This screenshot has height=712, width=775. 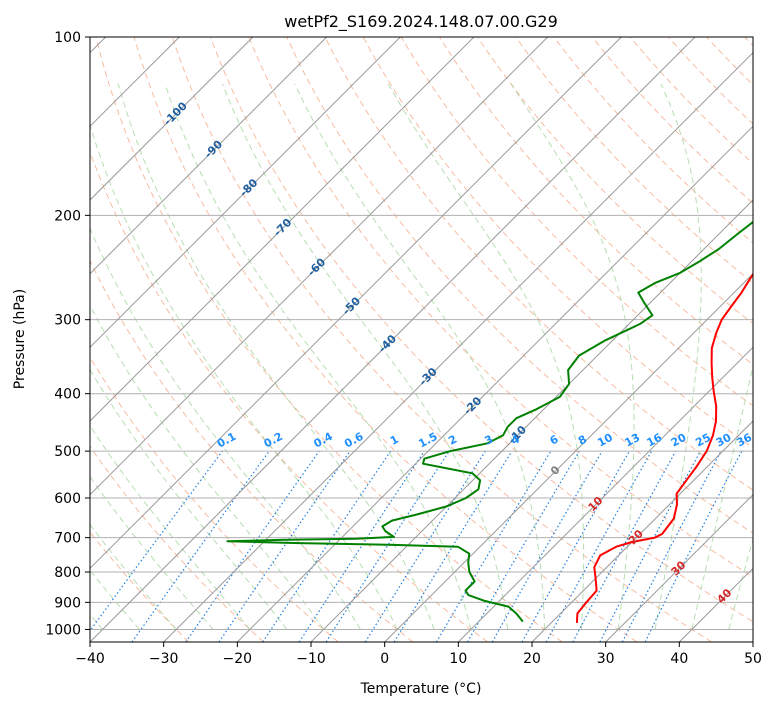 What do you see at coordinates (67, 321) in the screenshot?
I see `y-tick-label: 300` at bounding box center [67, 321].